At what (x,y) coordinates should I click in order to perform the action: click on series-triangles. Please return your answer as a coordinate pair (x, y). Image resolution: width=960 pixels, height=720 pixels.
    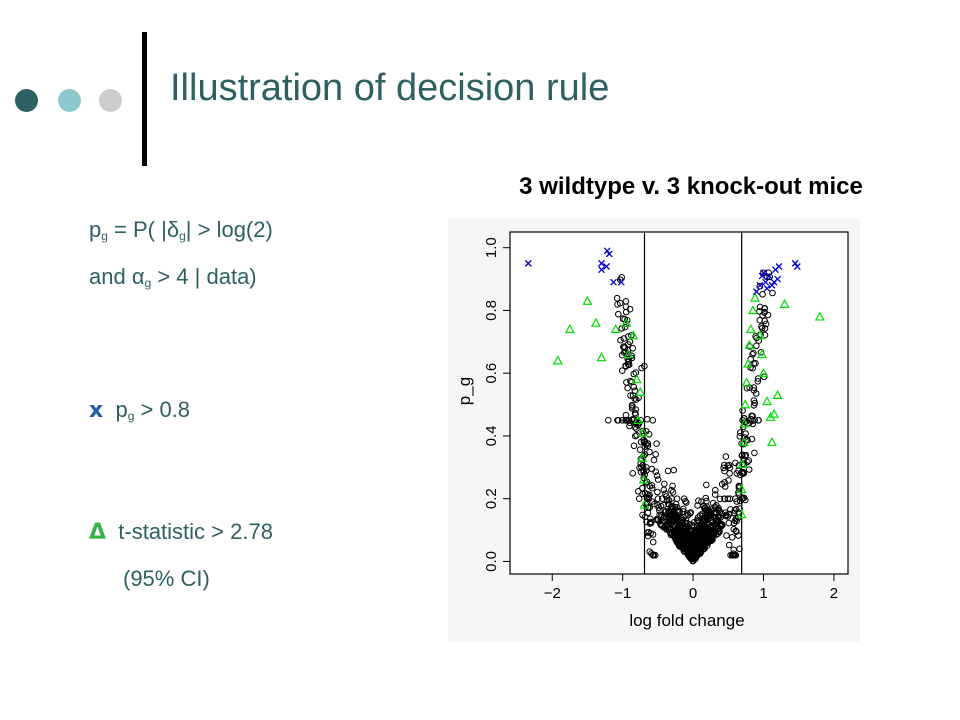
    Looking at the image, I should click on (688, 405).